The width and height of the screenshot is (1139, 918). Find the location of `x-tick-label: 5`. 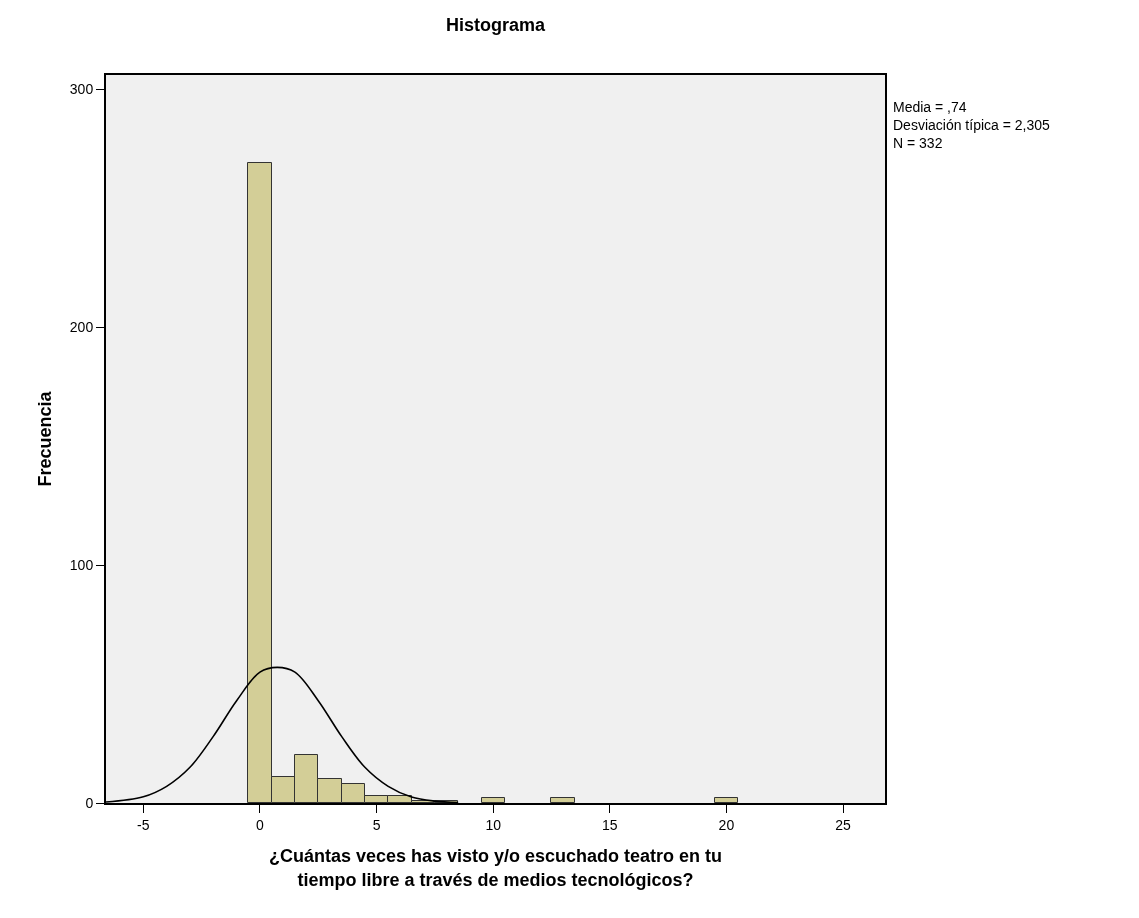

x-tick-label: 5 is located at coordinates (376, 824).